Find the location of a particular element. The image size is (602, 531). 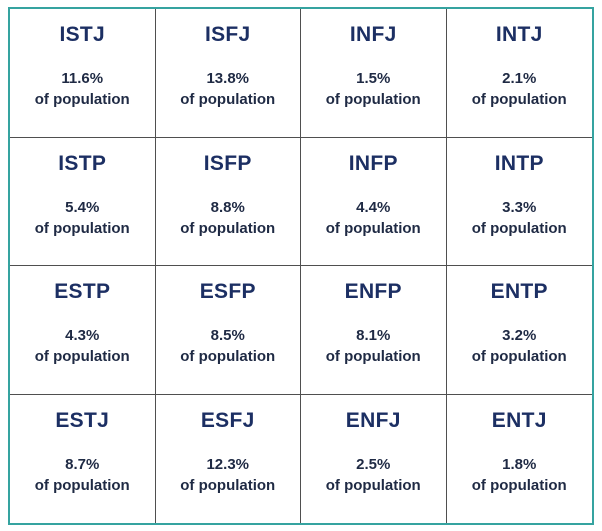

type-code: ESTP is located at coordinates (82, 291).